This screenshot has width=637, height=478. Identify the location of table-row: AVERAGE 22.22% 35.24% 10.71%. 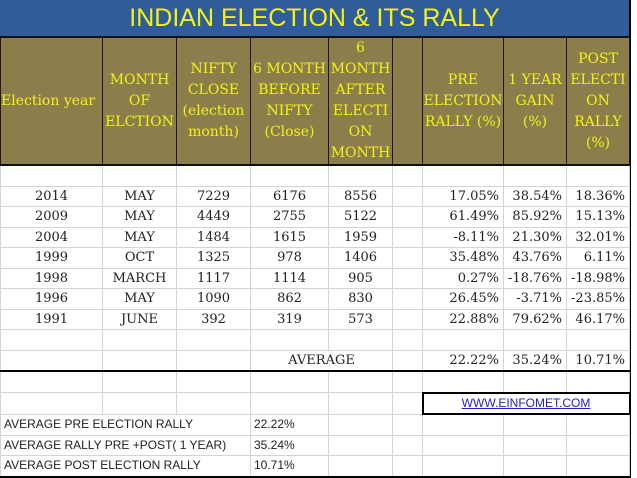
(315, 360).